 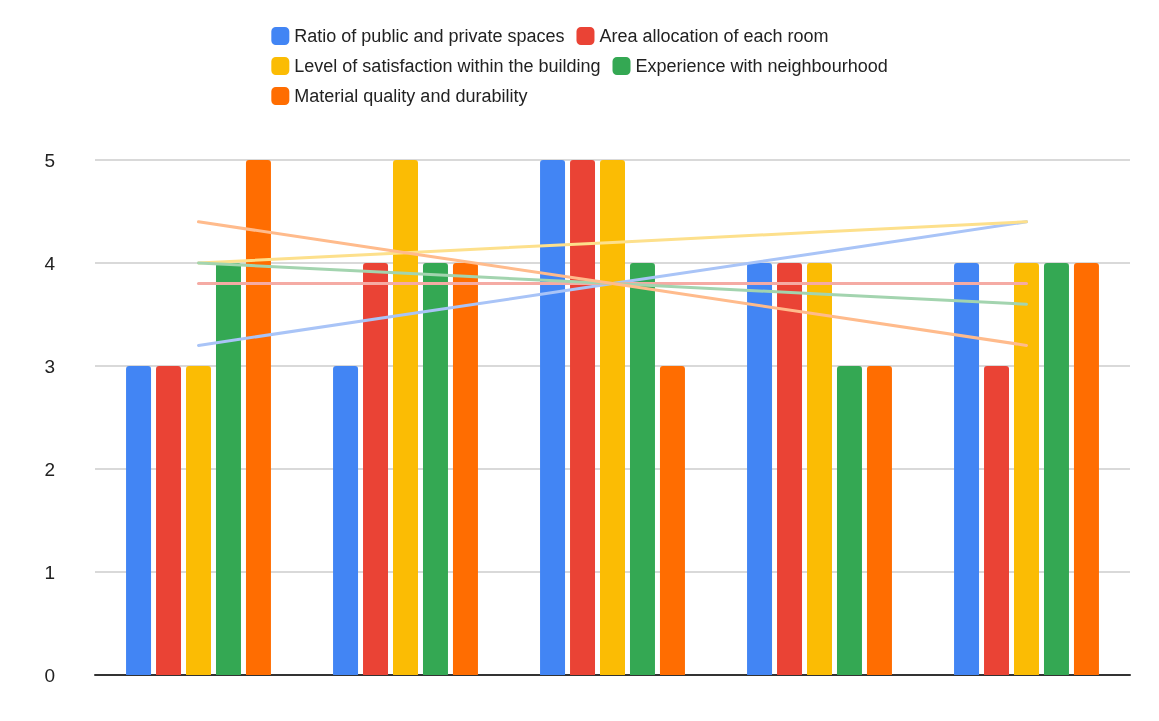 What do you see at coordinates (447, 66) in the screenshot?
I see `legend-label: Level of satisfaction within the building` at bounding box center [447, 66].